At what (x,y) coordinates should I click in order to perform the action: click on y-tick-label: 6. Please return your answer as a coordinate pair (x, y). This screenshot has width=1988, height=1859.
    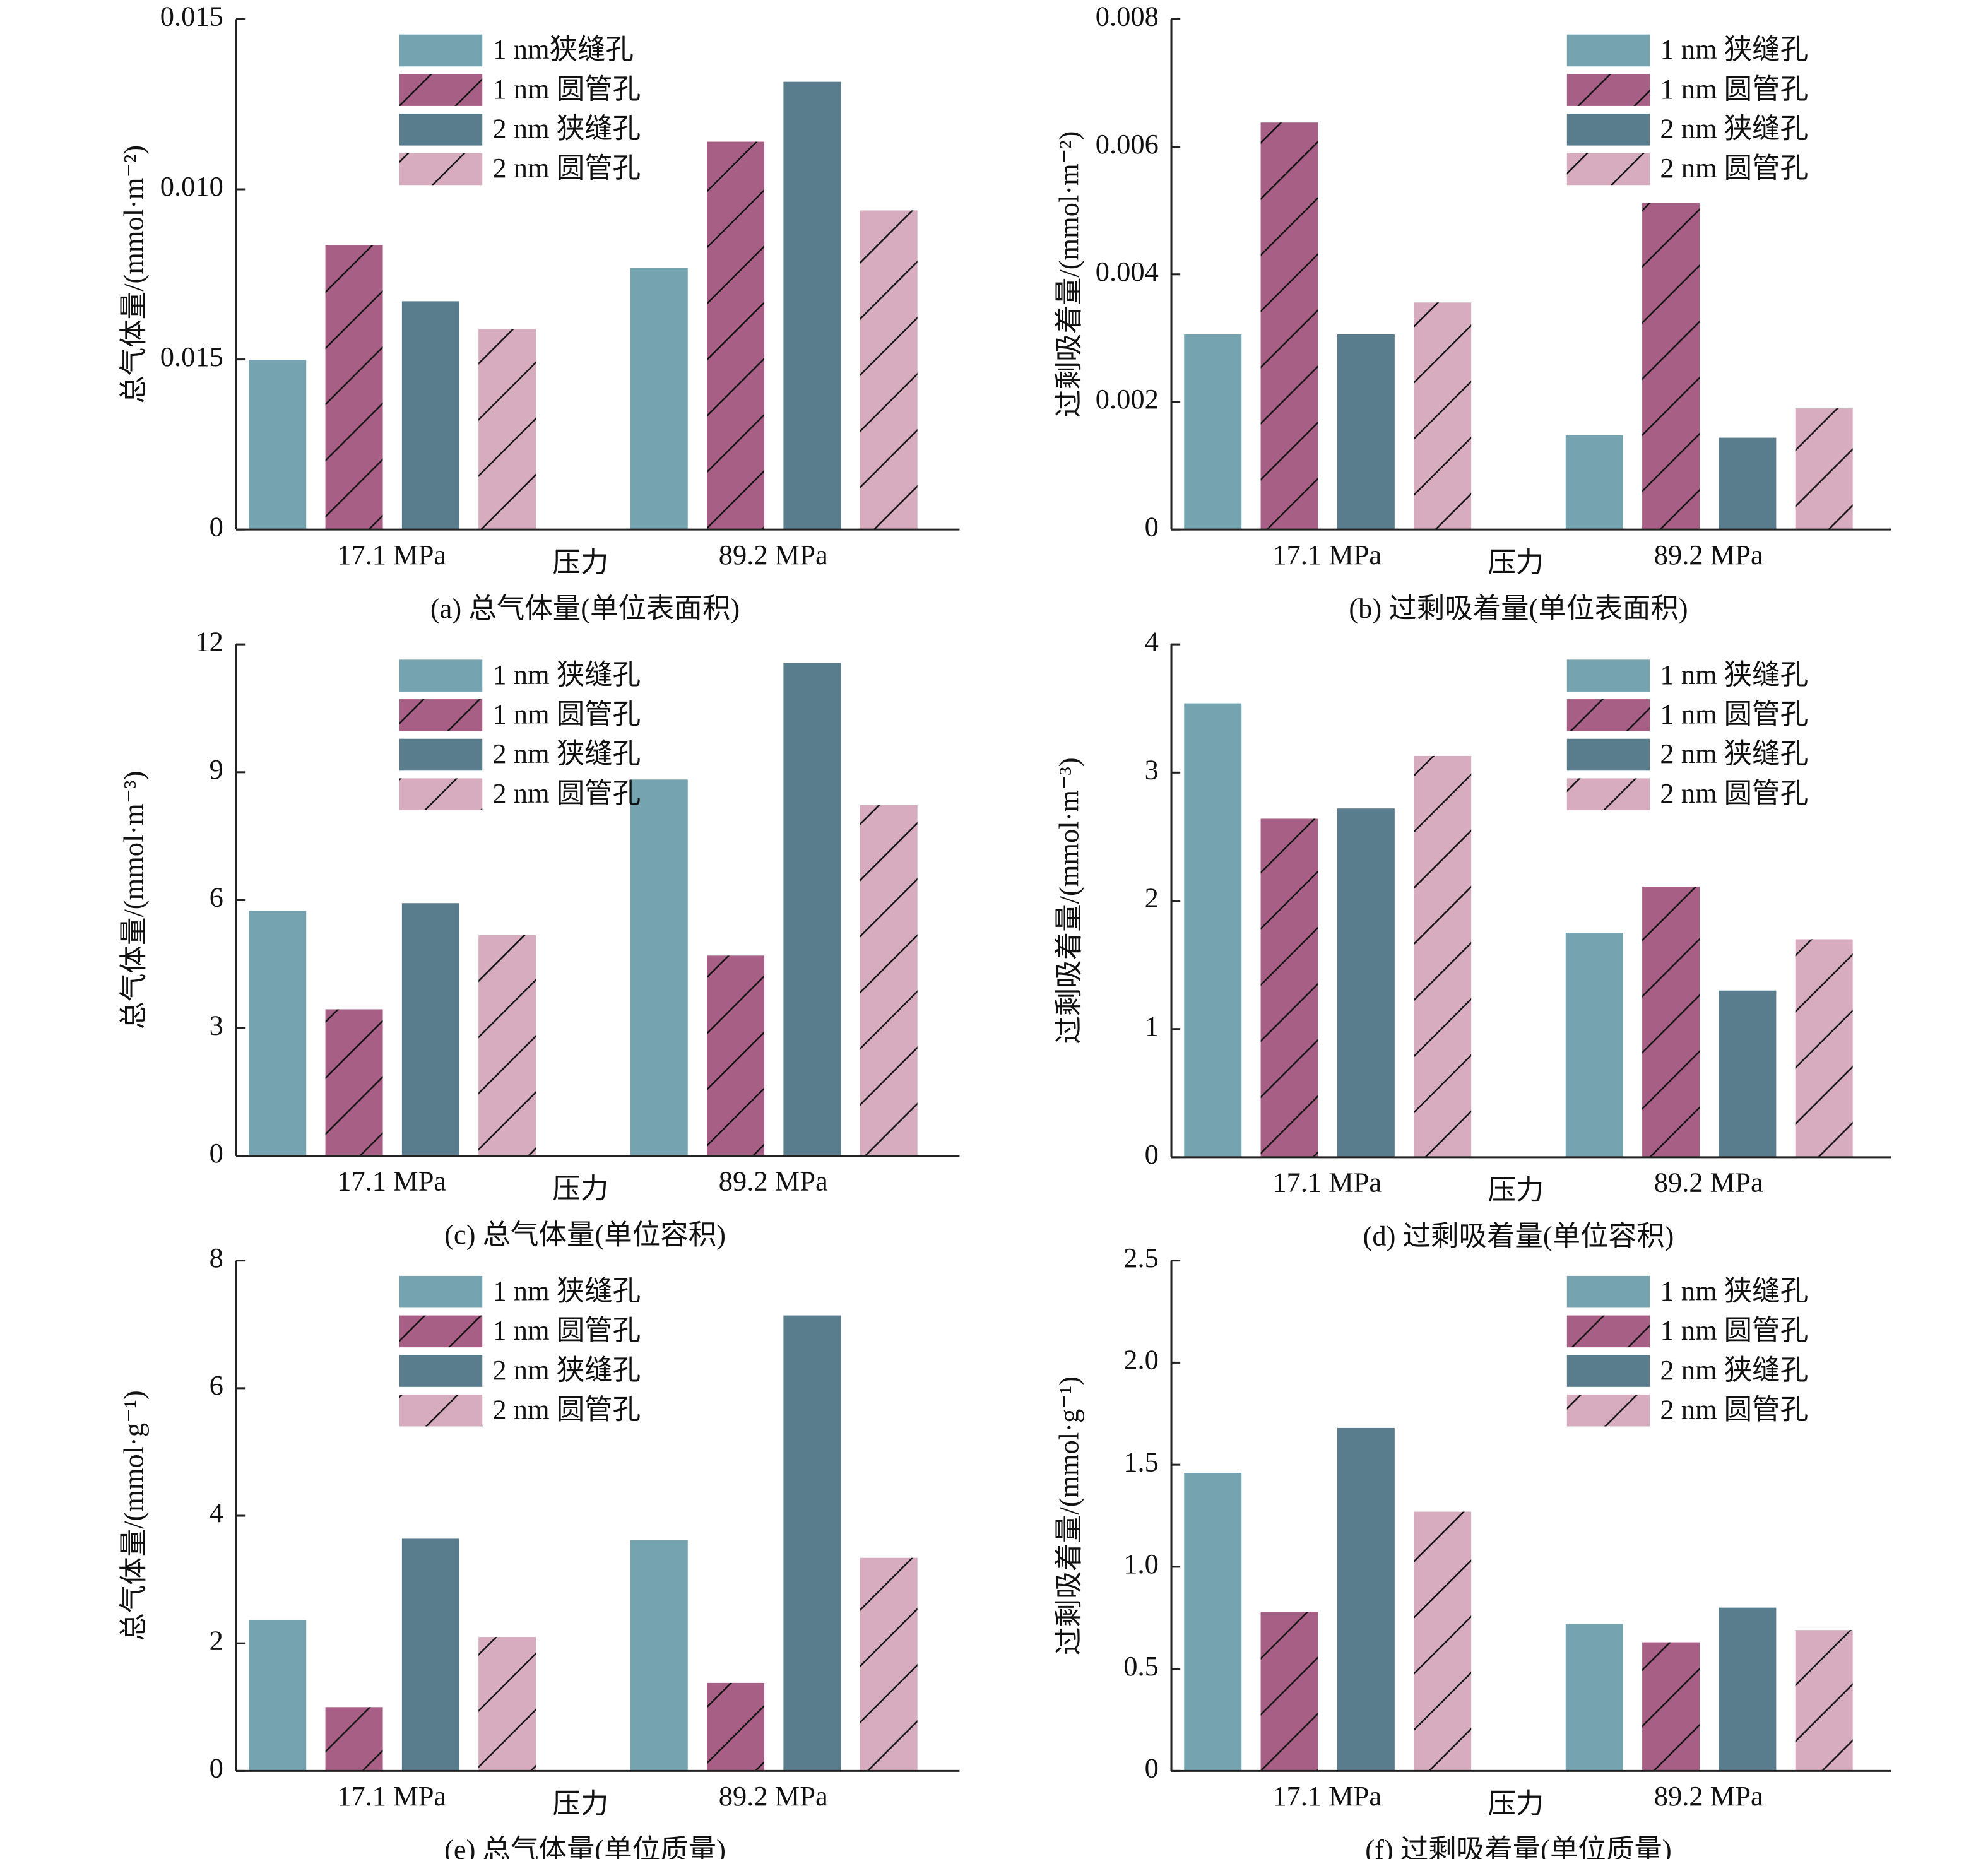
    Looking at the image, I should click on (216, 898).